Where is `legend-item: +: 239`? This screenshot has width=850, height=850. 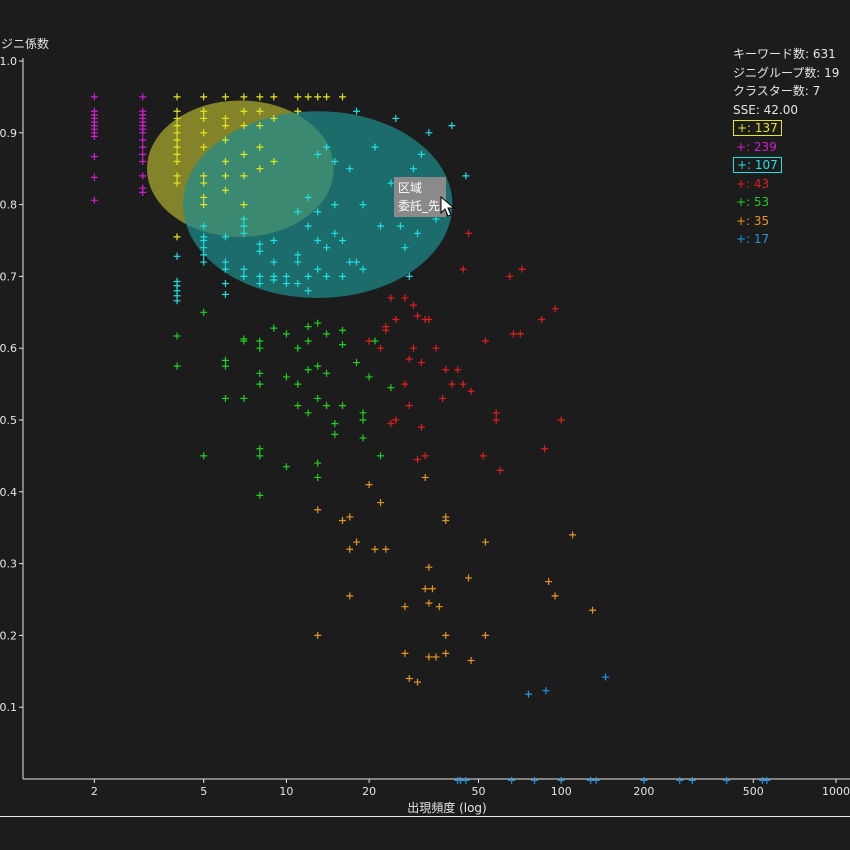
legend-item: +: 239 is located at coordinates (756, 146).